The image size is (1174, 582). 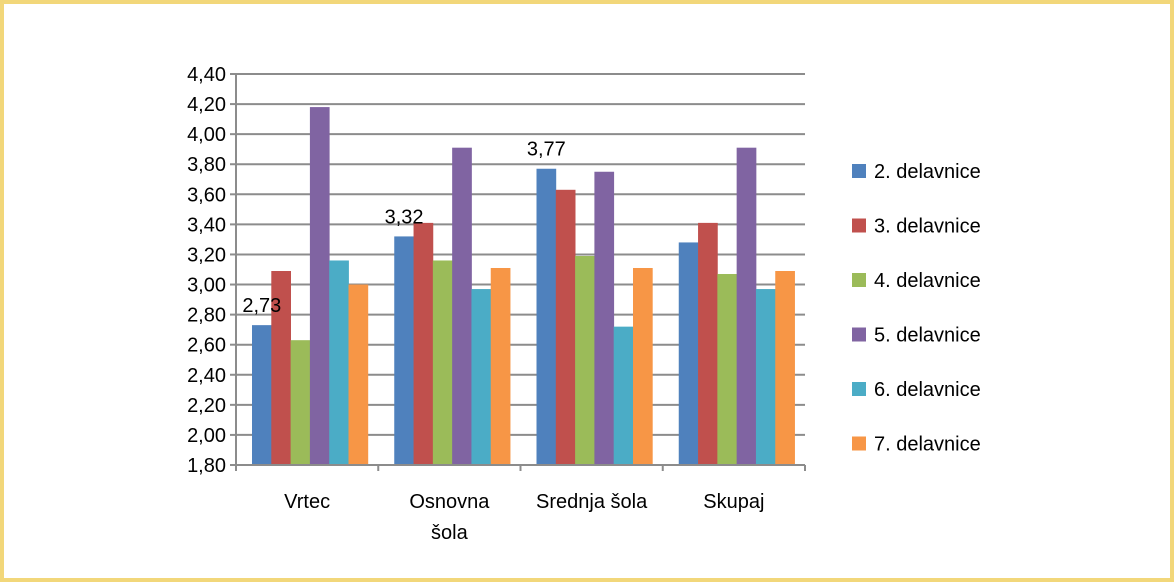 I want to click on data-labels: 2,73 3,32 3,77, so click(x=403, y=228).